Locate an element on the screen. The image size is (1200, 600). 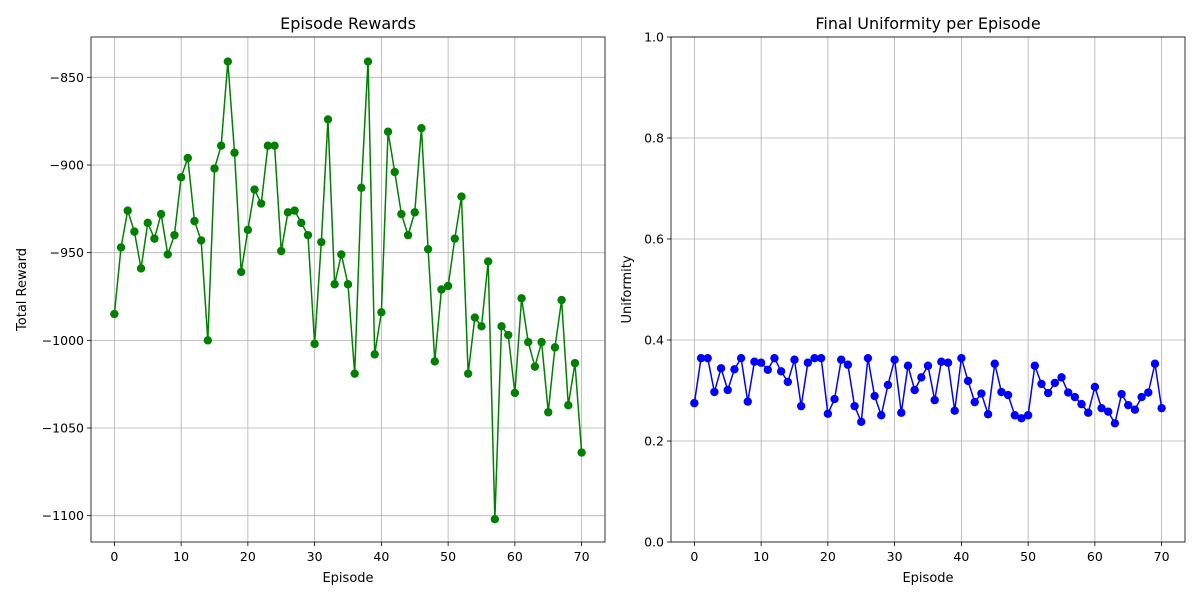
x-axis-label: Episode is located at coordinates (927, 578).